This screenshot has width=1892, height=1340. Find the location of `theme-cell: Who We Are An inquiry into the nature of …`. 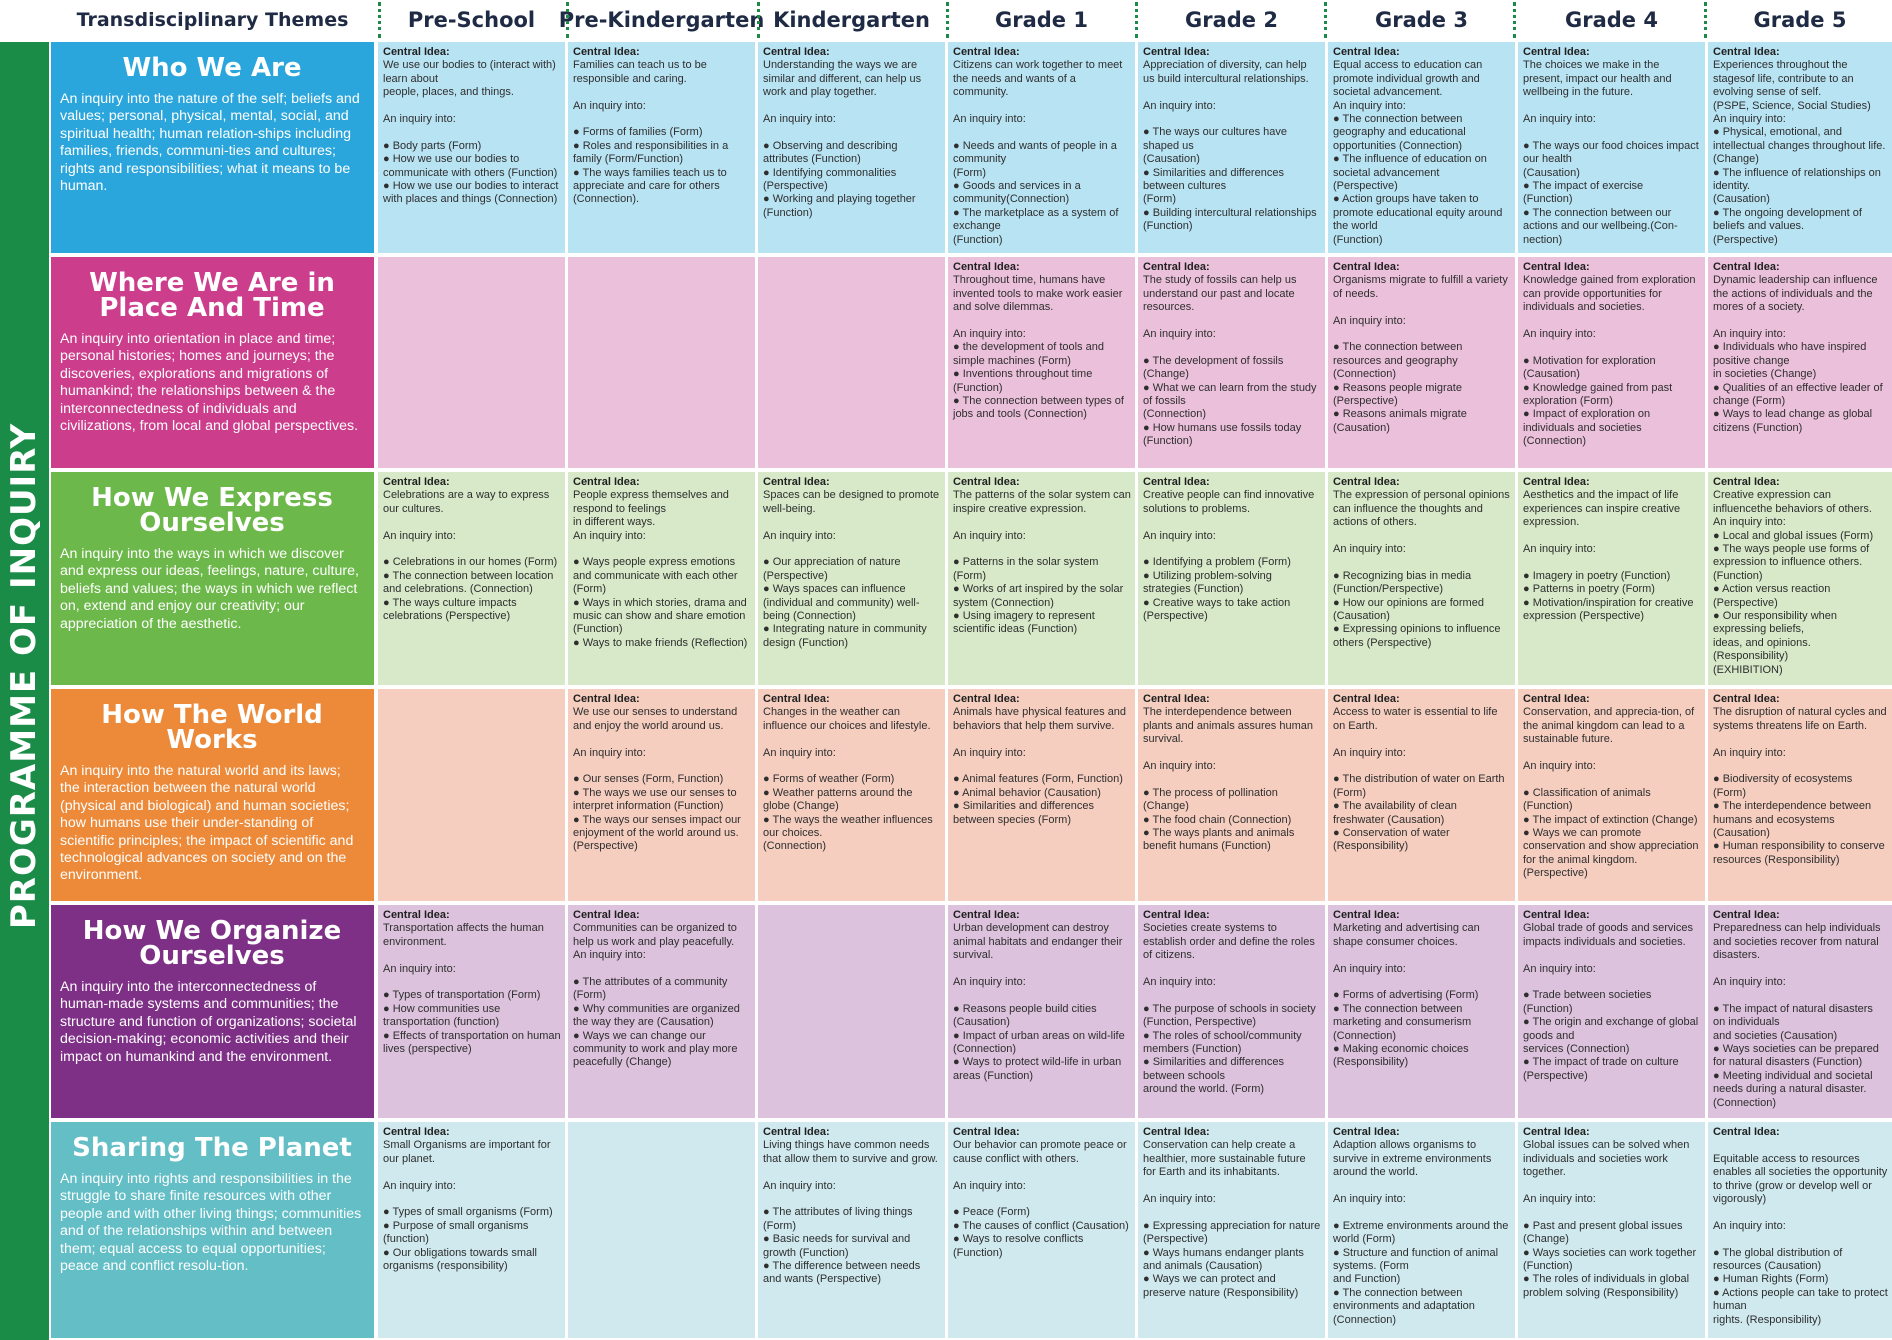

theme-cell: Who We Are An inquiry into the nature of … is located at coordinates (212, 147).